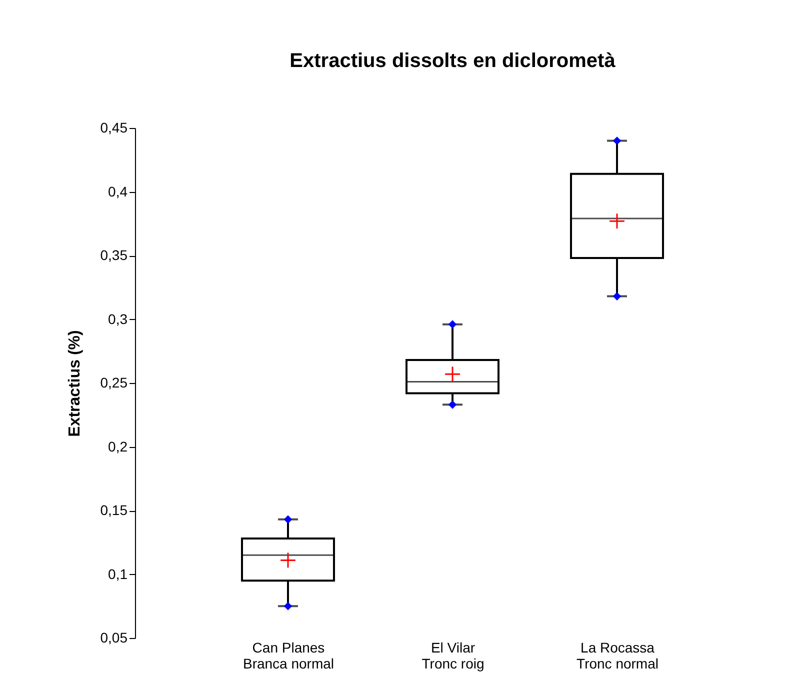 This screenshot has width=793, height=683. What do you see at coordinates (114, 382) in the screenshot?
I see `y-tick-label: 0,25` at bounding box center [114, 382].